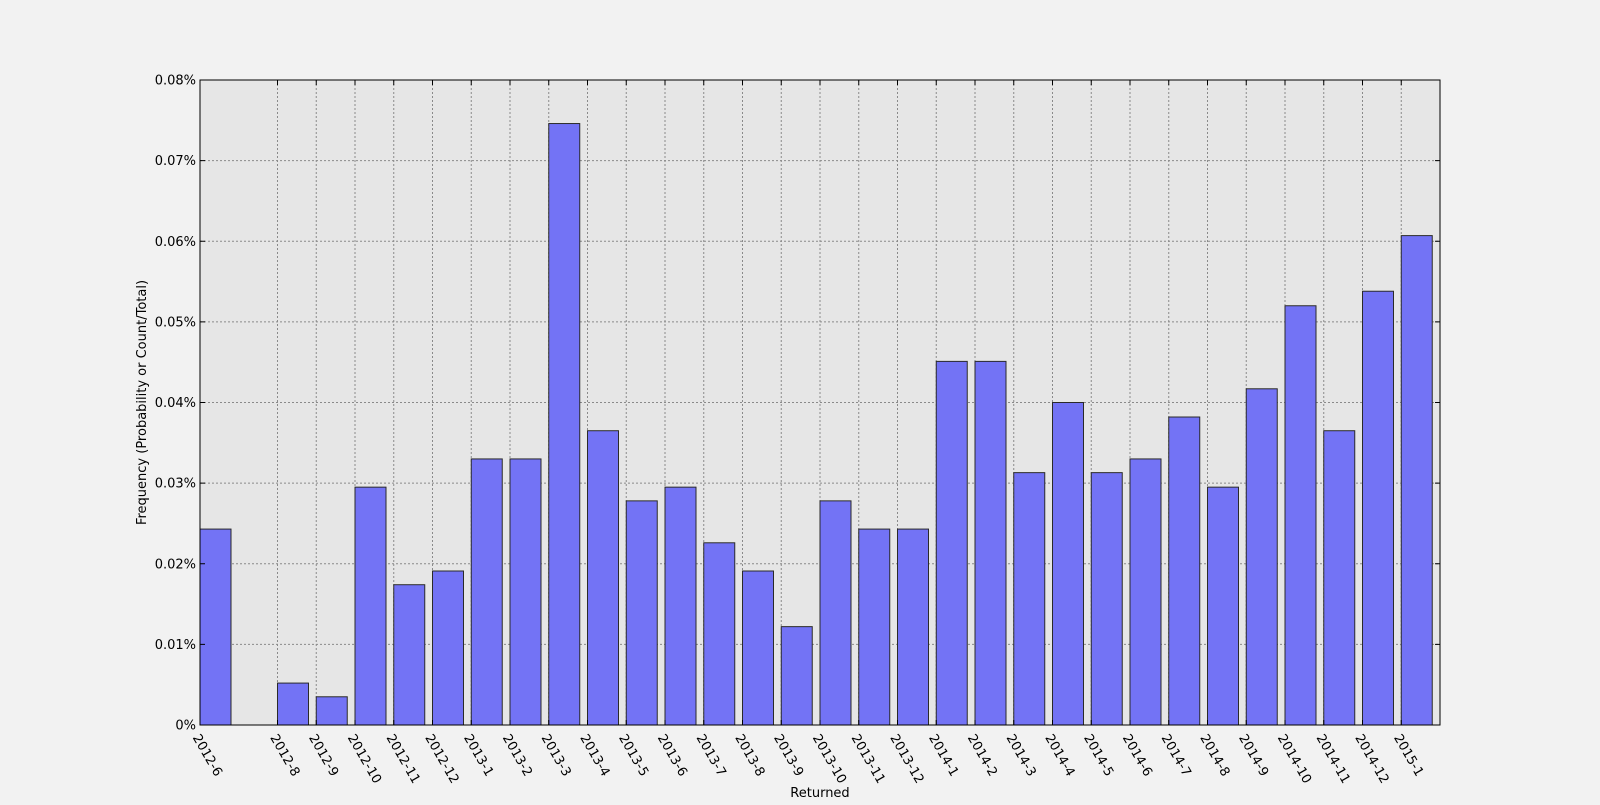  What do you see at coordinates (175, 81) in the screenshot?
I see `y-tick-label: 0.08%` at bounding box center [175, 81].